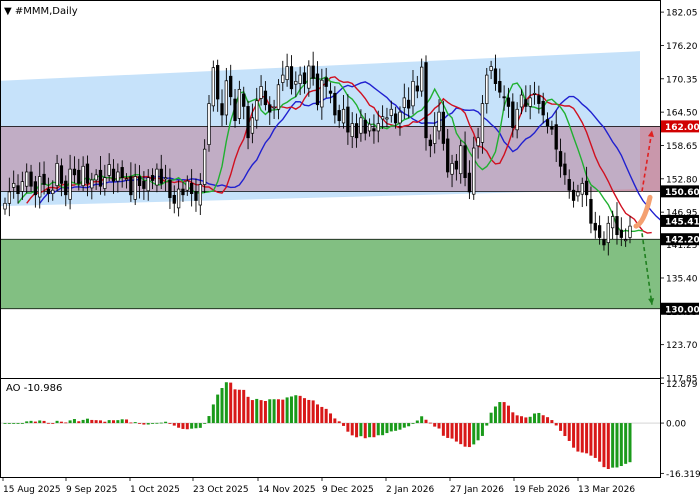 The height and width of the screenshot is (504, 700). I want to click on x-tick-label: 15 Aug 2025, so click(32, 490).